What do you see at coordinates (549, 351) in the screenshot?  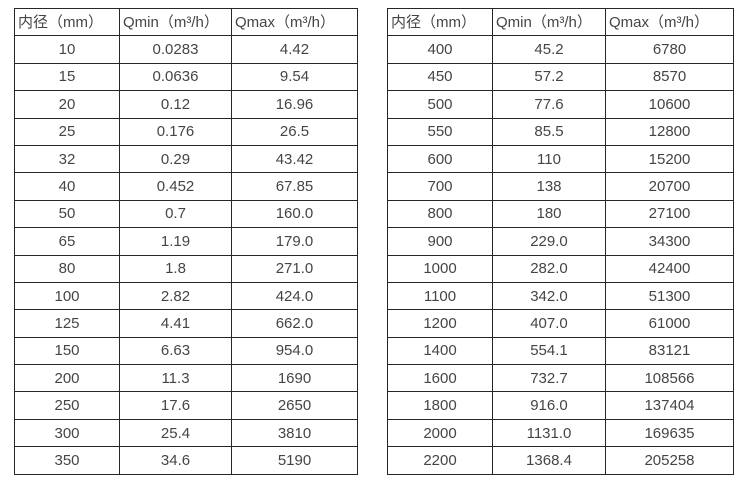 I see `table-cell: 554.1` at bounding box center [549, 351].